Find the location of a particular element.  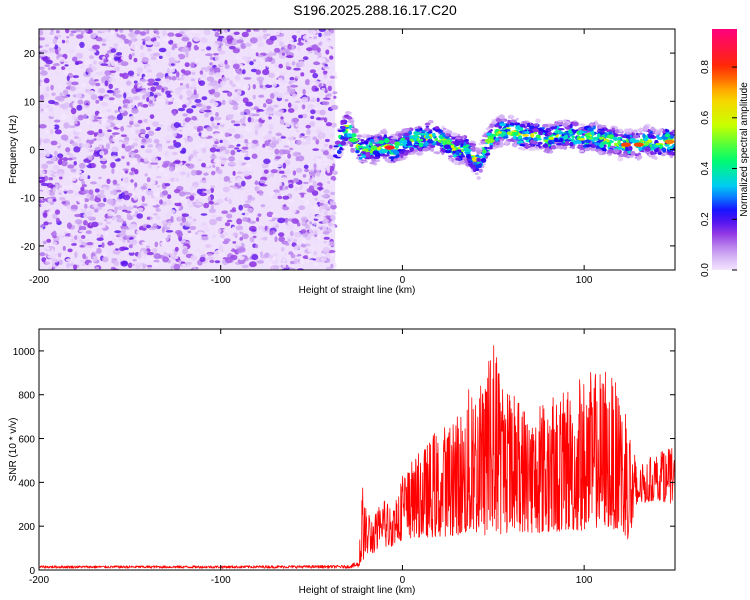

y-tick-label: 600 is located at coordinates (26, 440).